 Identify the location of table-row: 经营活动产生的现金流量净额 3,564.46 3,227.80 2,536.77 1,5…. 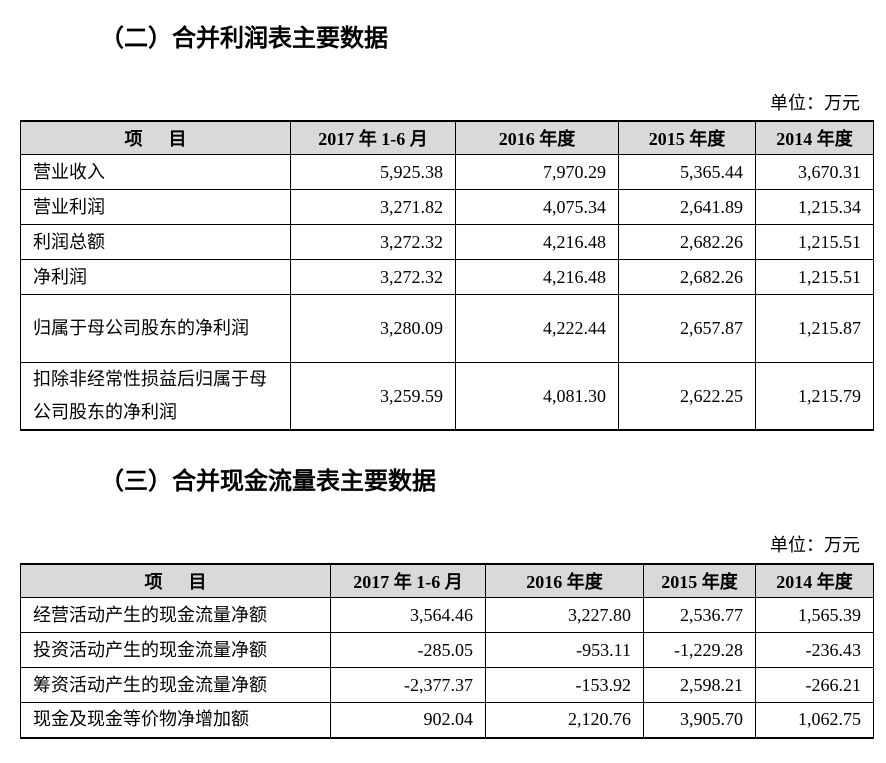
(447, 615).